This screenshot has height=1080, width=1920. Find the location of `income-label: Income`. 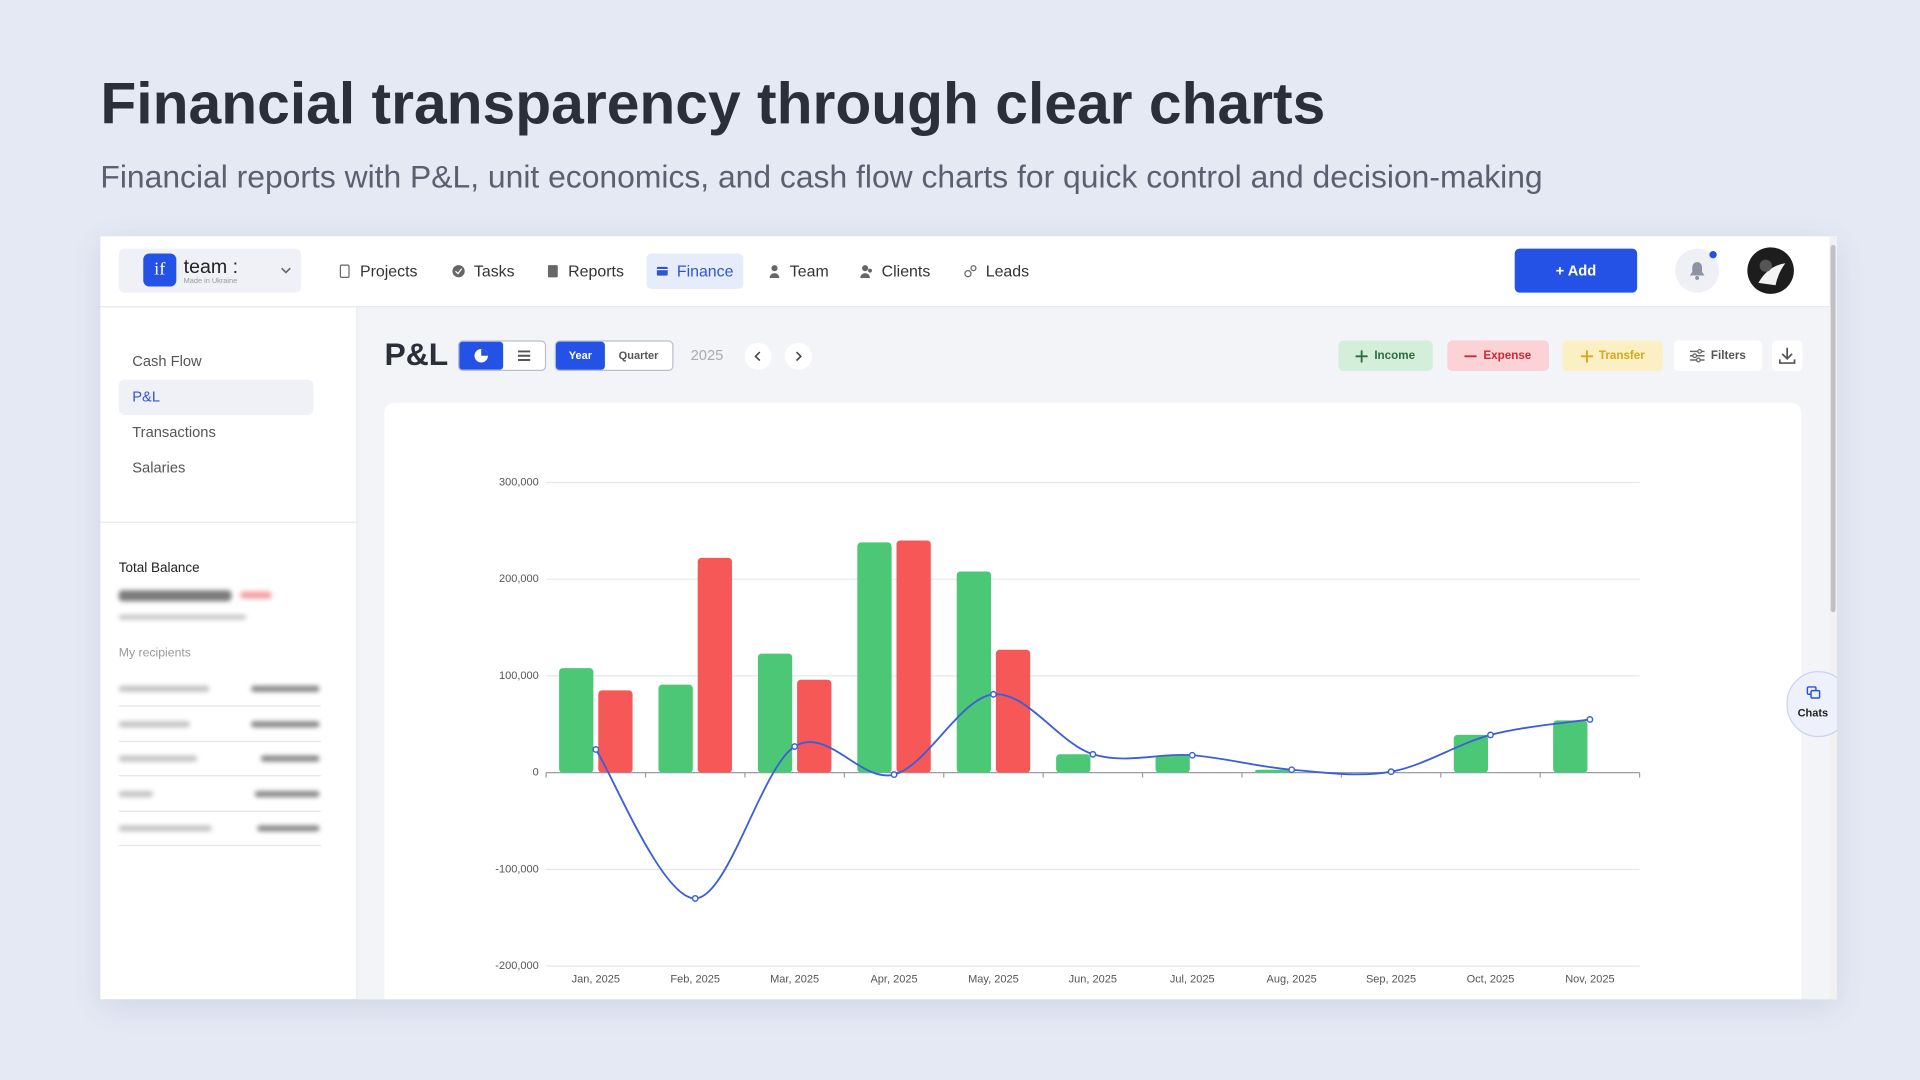

income-label: Income is located at coordinates (1395, 355).